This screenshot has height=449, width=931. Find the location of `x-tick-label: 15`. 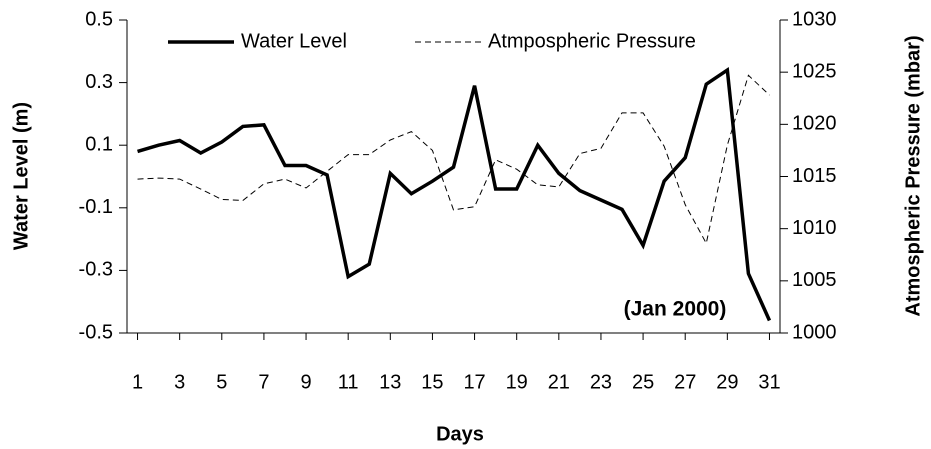

x-tick-label: 15 is located at coordinates (432, 382).